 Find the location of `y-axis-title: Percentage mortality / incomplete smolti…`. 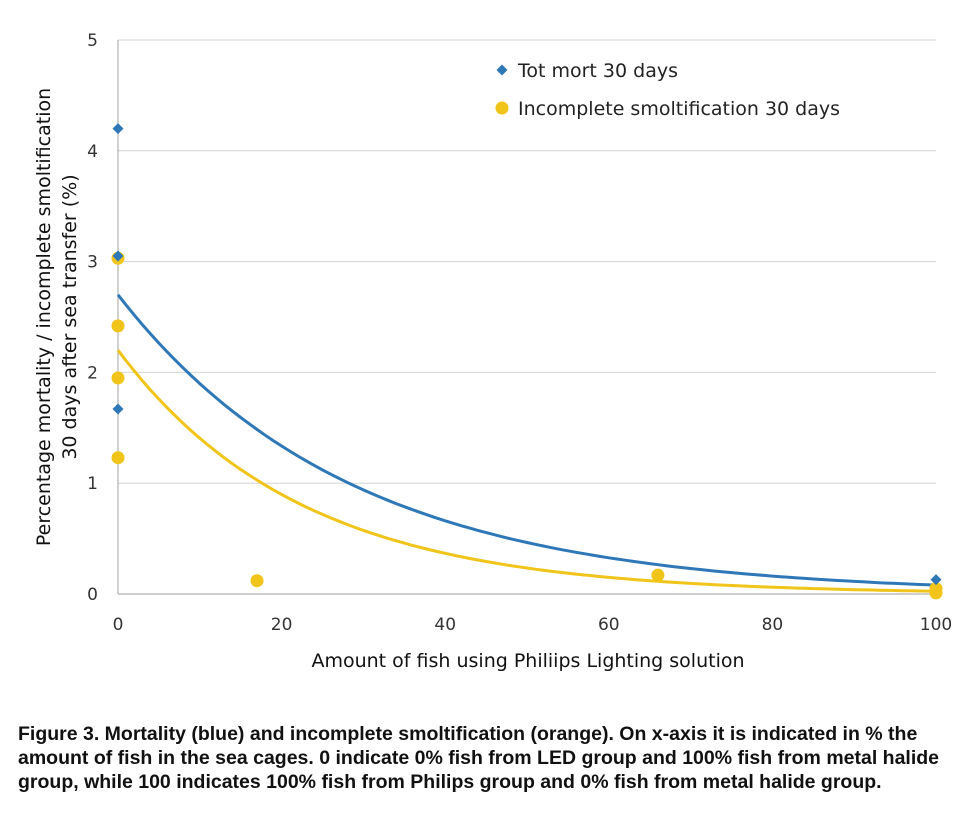

y-axis-title: Percentage mortality / incomplete smolti… is located at coordinates (57, 317).